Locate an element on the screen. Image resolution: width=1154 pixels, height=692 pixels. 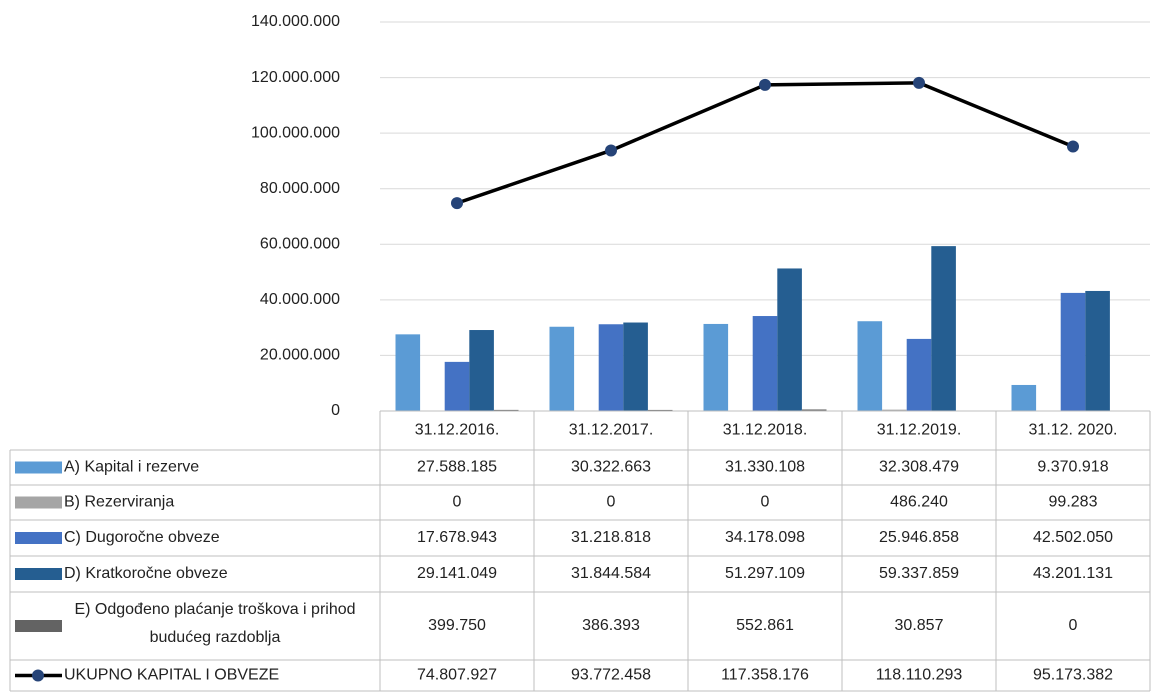
table-value: 31.218.818 is located at coordinates (611, 537).